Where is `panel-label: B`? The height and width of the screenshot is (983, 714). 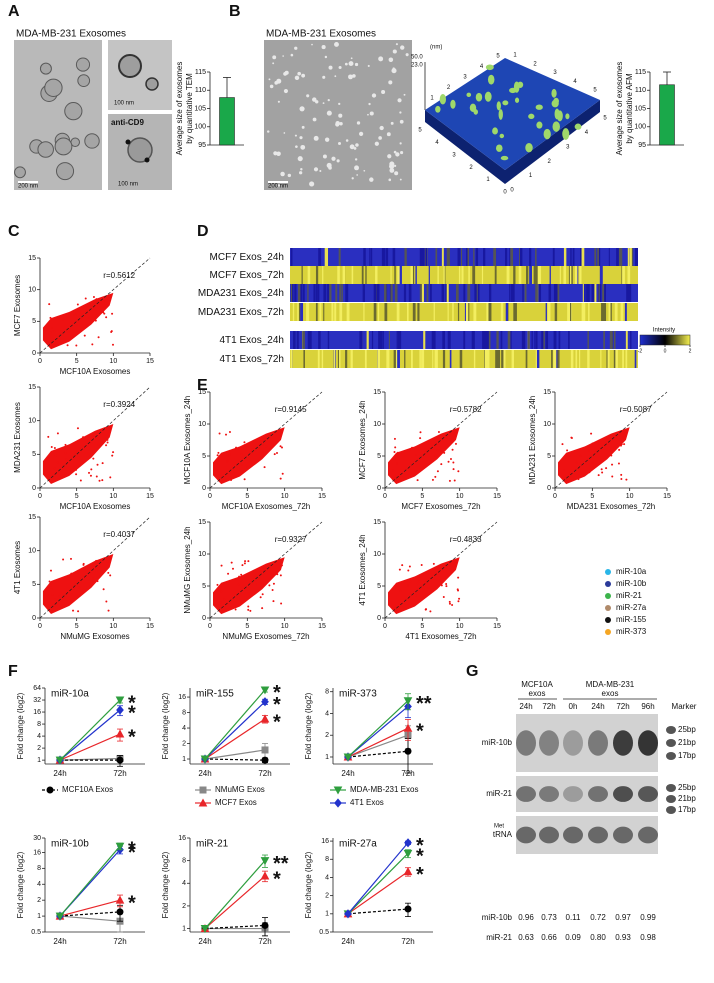 panel-label: B is located at coordinates (235, 11).